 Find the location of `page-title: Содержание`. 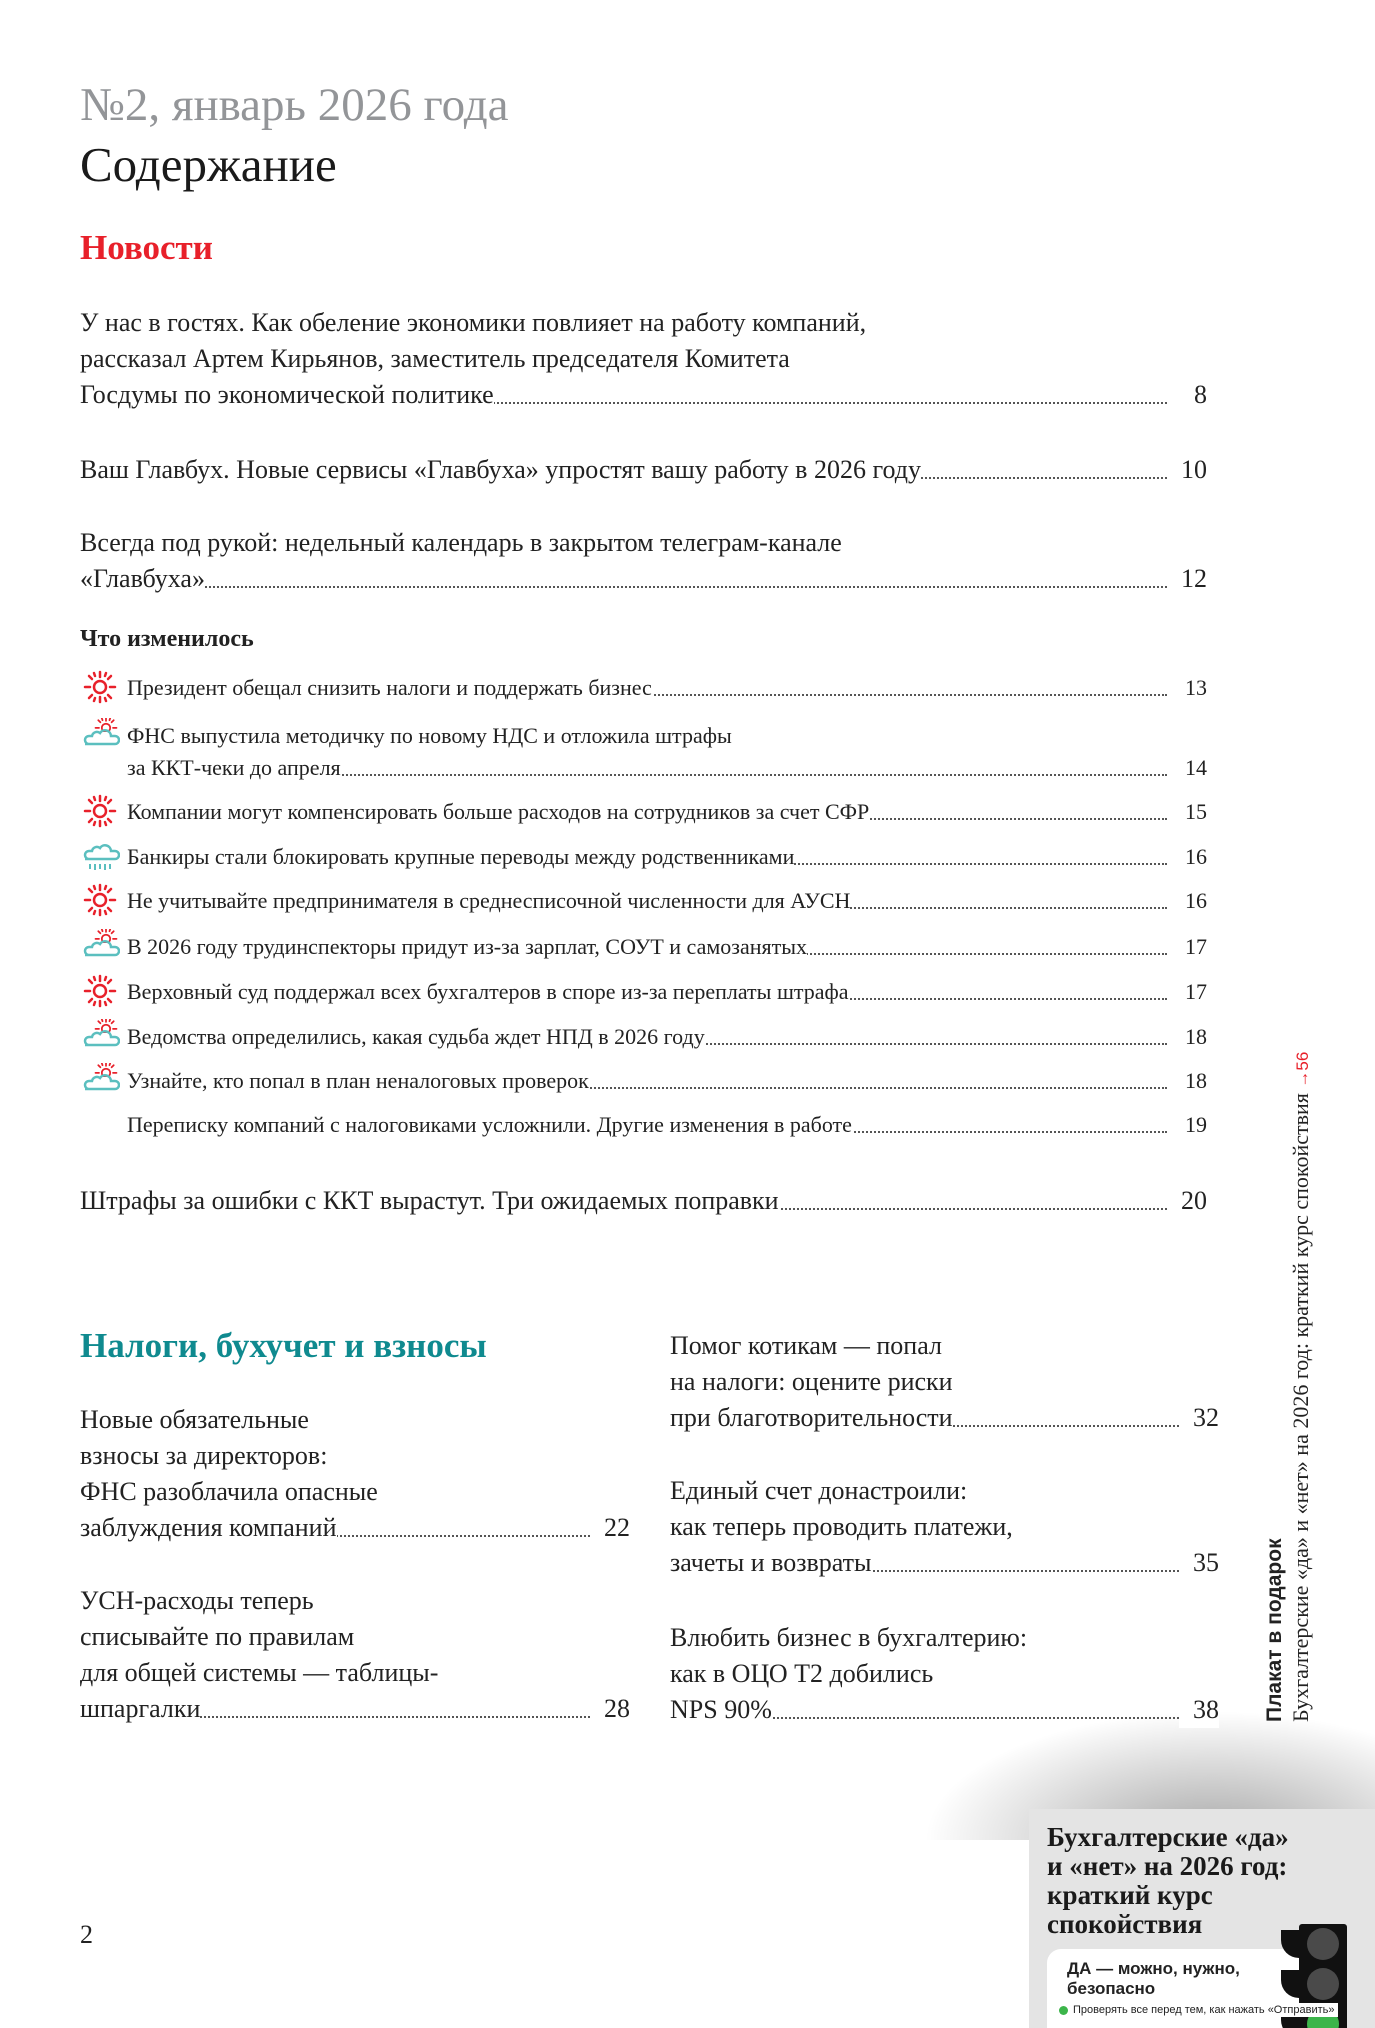

page-title: Содержание is located at coordinates (208, 164).